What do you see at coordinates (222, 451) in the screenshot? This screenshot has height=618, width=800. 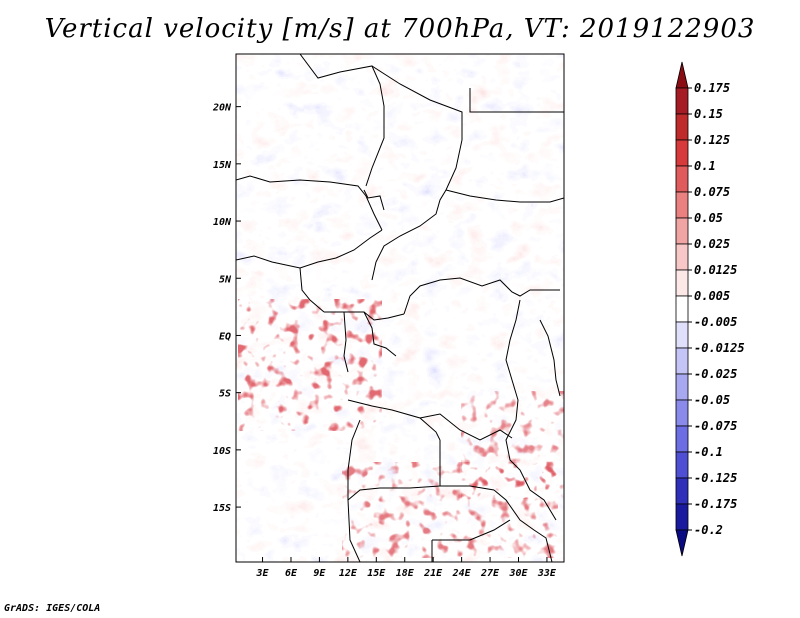 I see `y-tick-label: 10S` at bounding box center [222, 451].